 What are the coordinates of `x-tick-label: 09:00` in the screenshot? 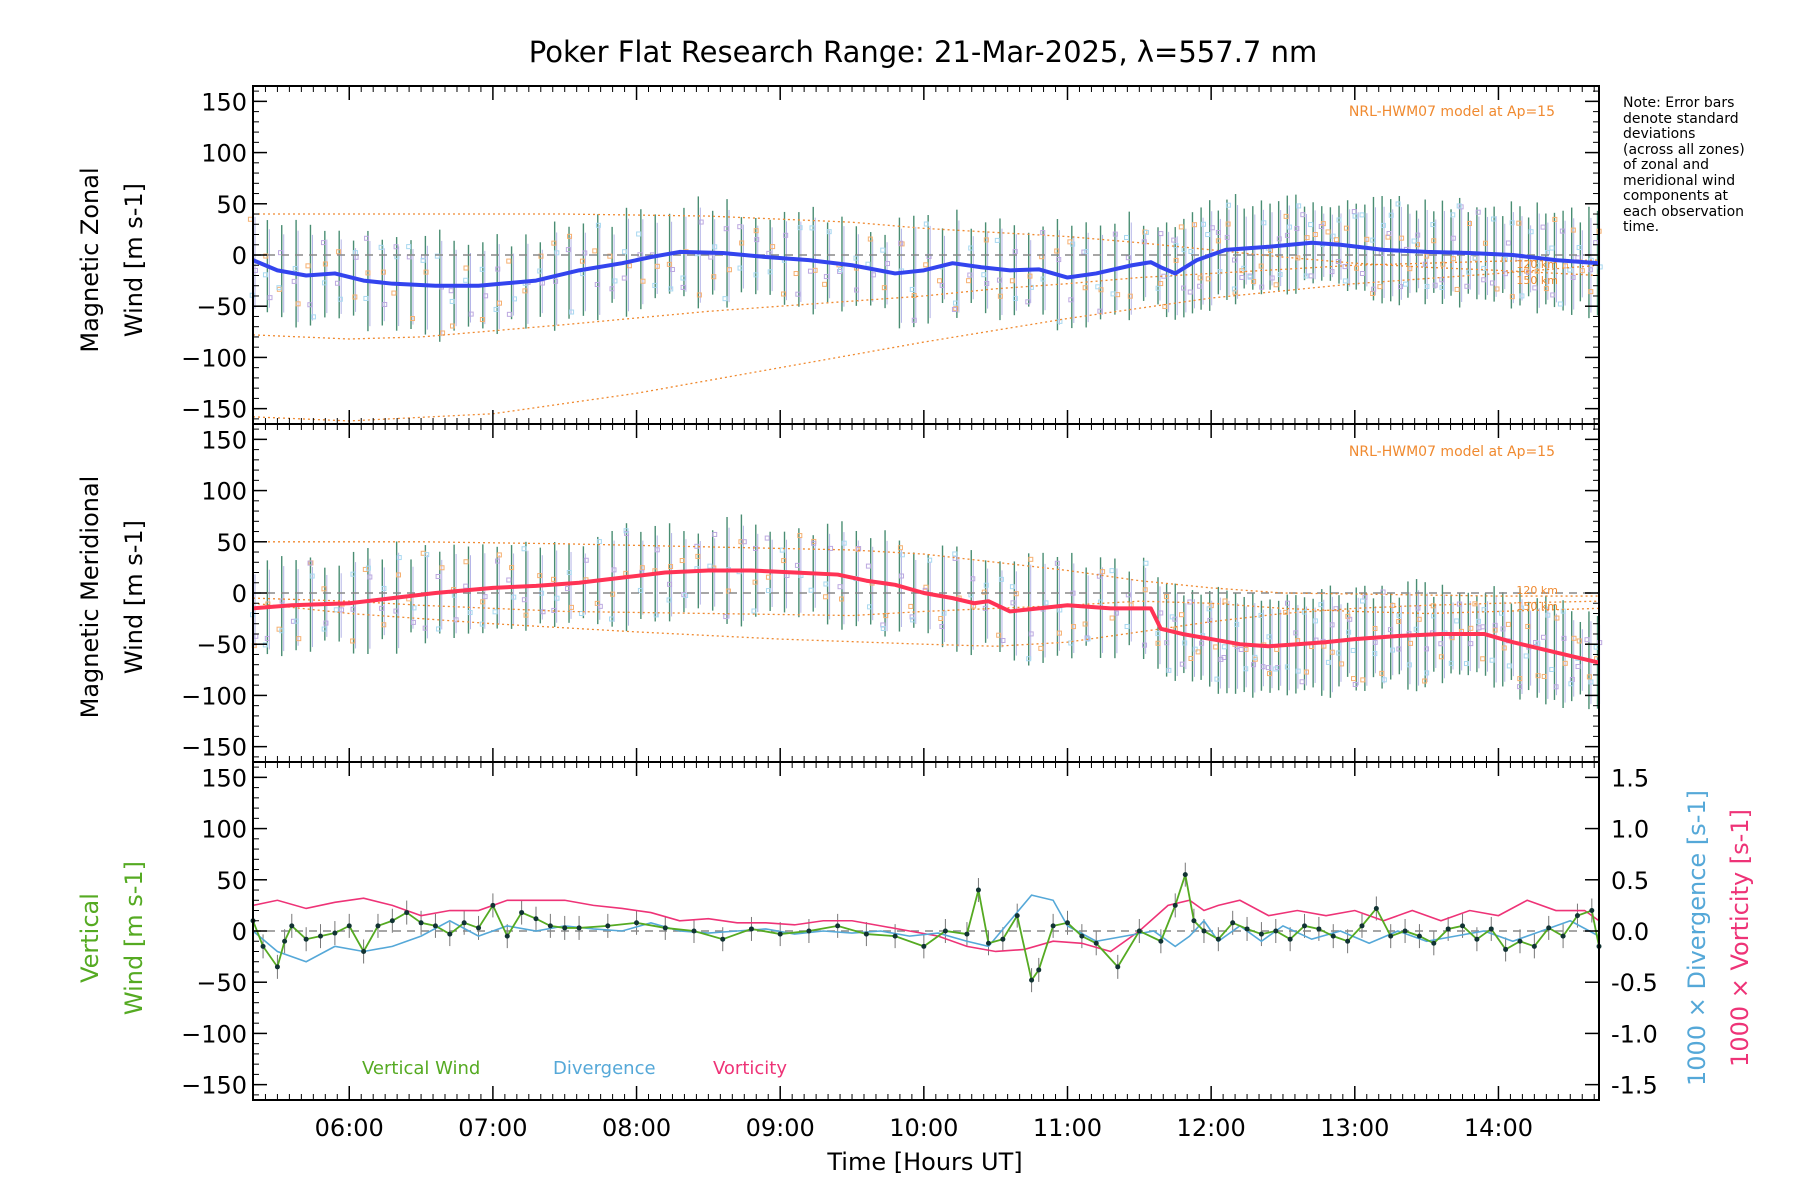 It's located at (780, 1128).